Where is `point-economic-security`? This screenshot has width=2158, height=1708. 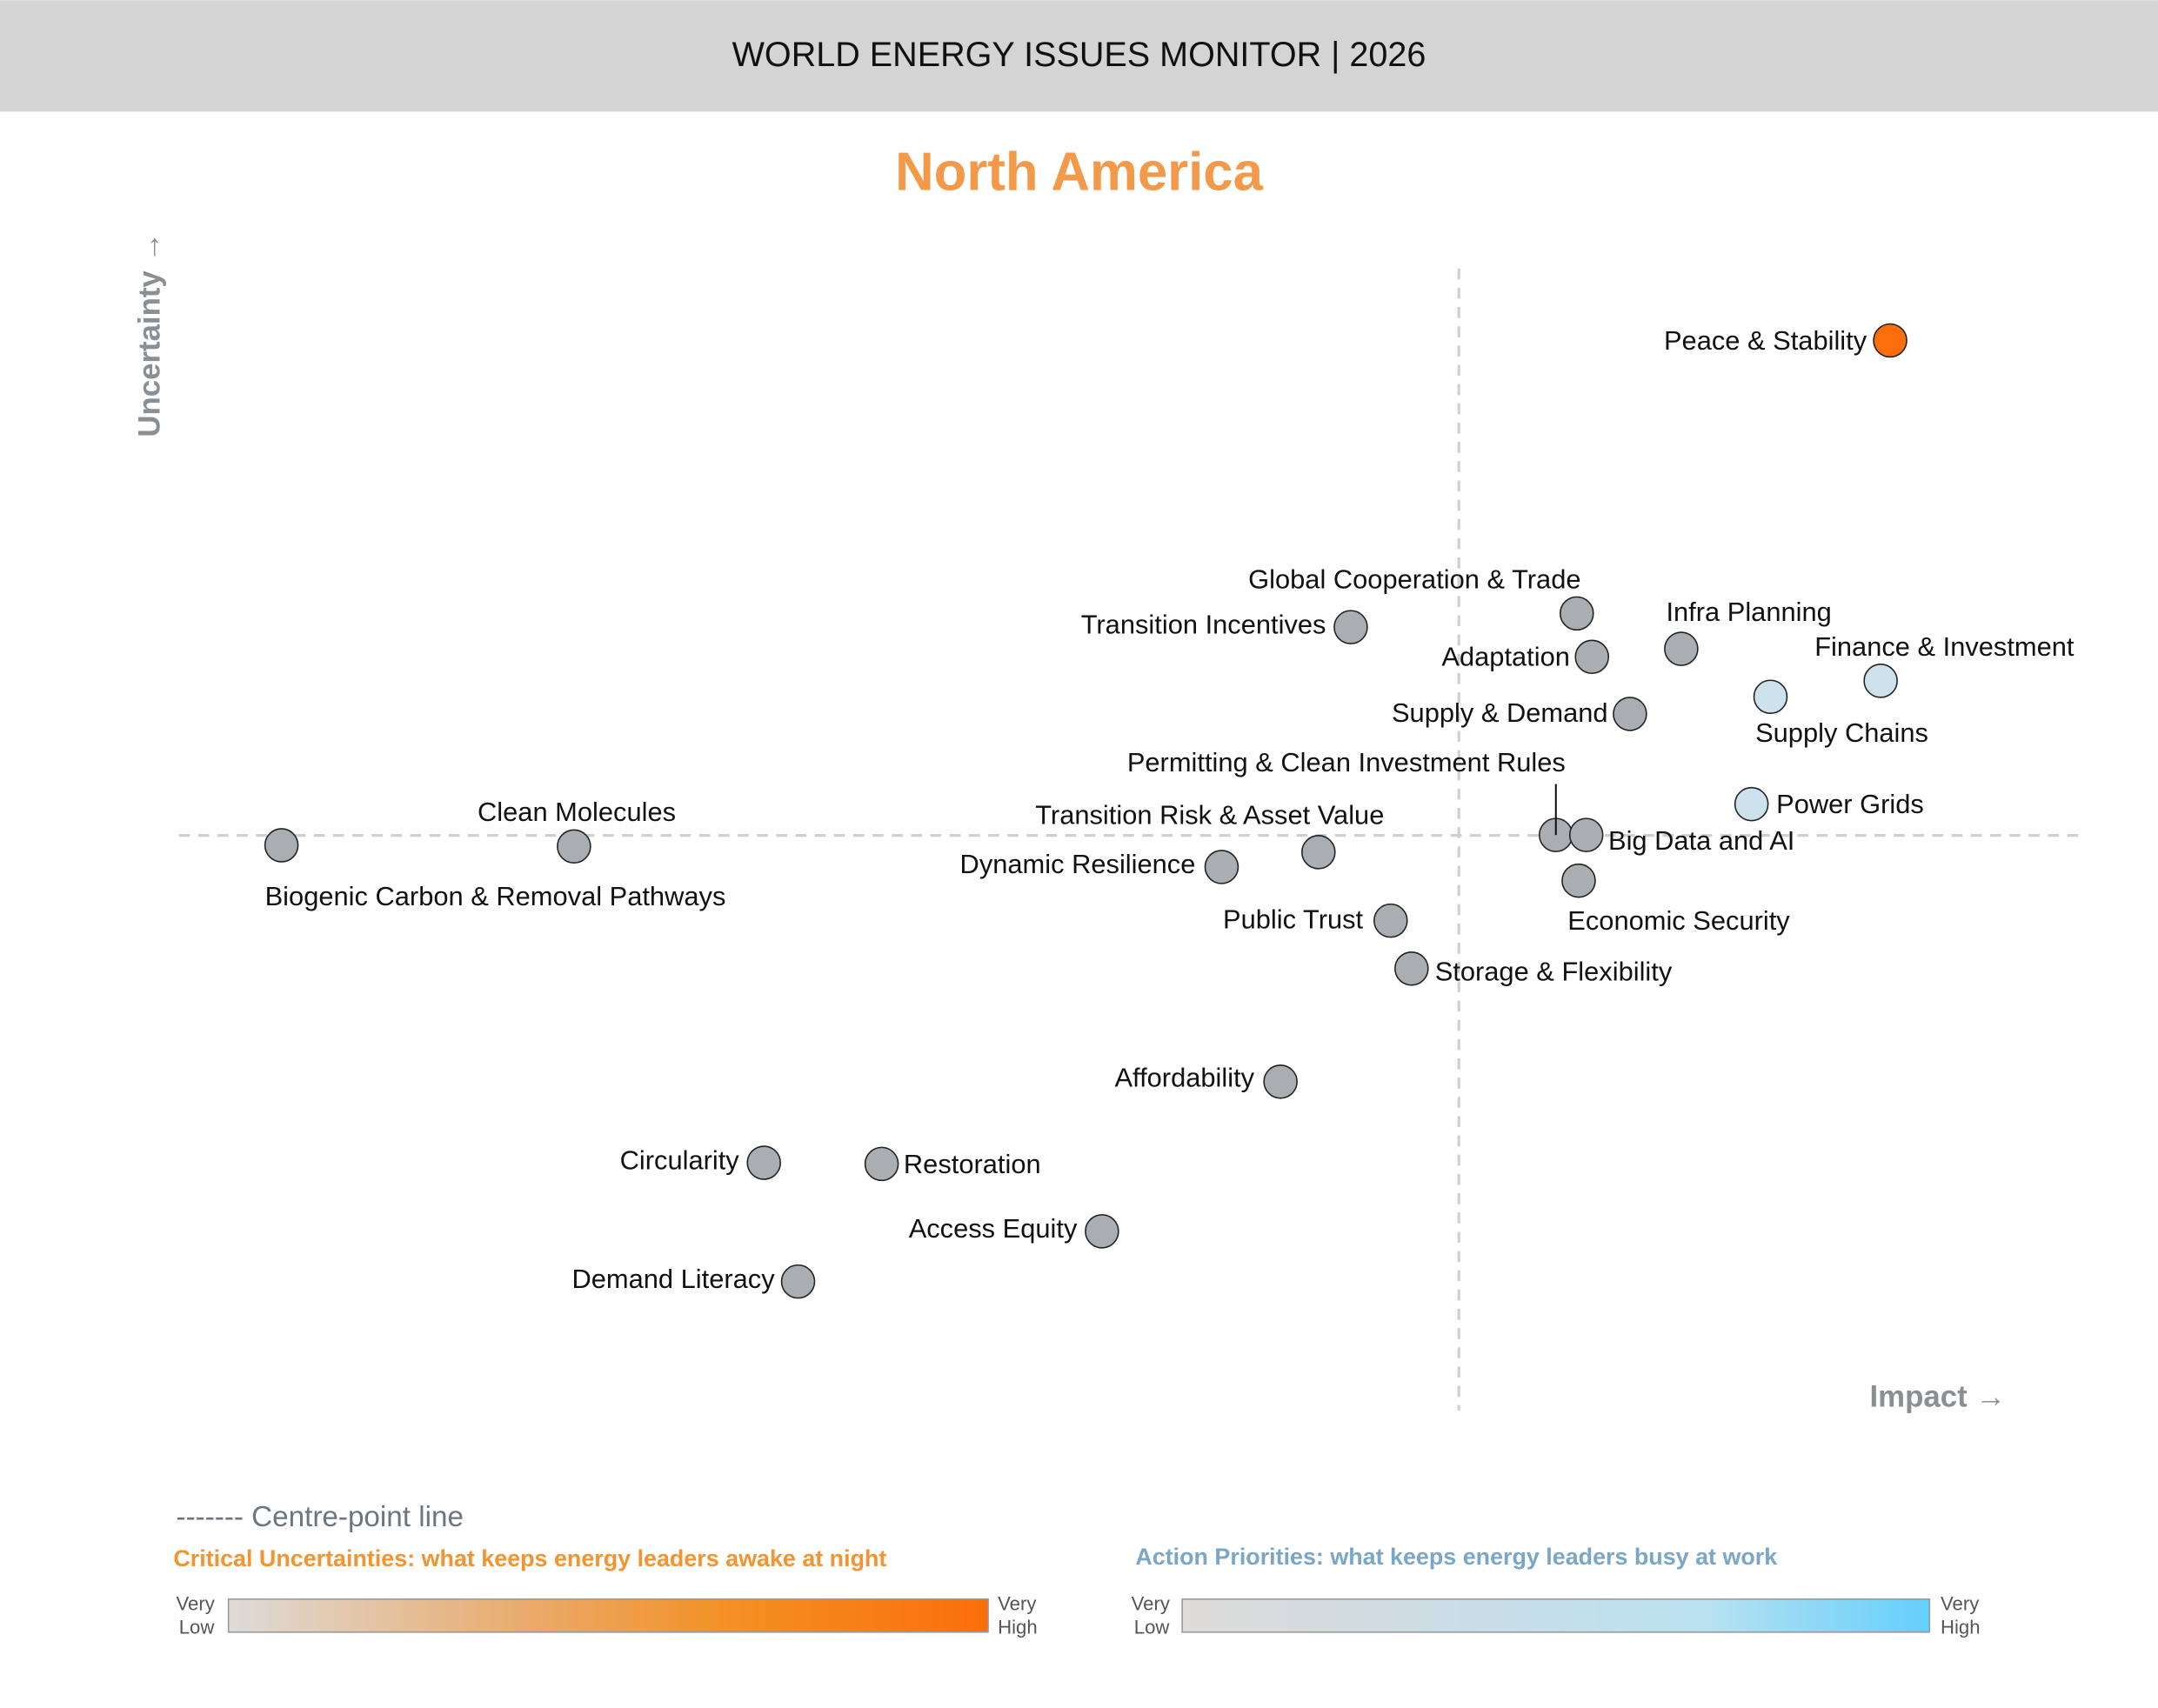 point-economic-security is located at coordinates (1578, 880).